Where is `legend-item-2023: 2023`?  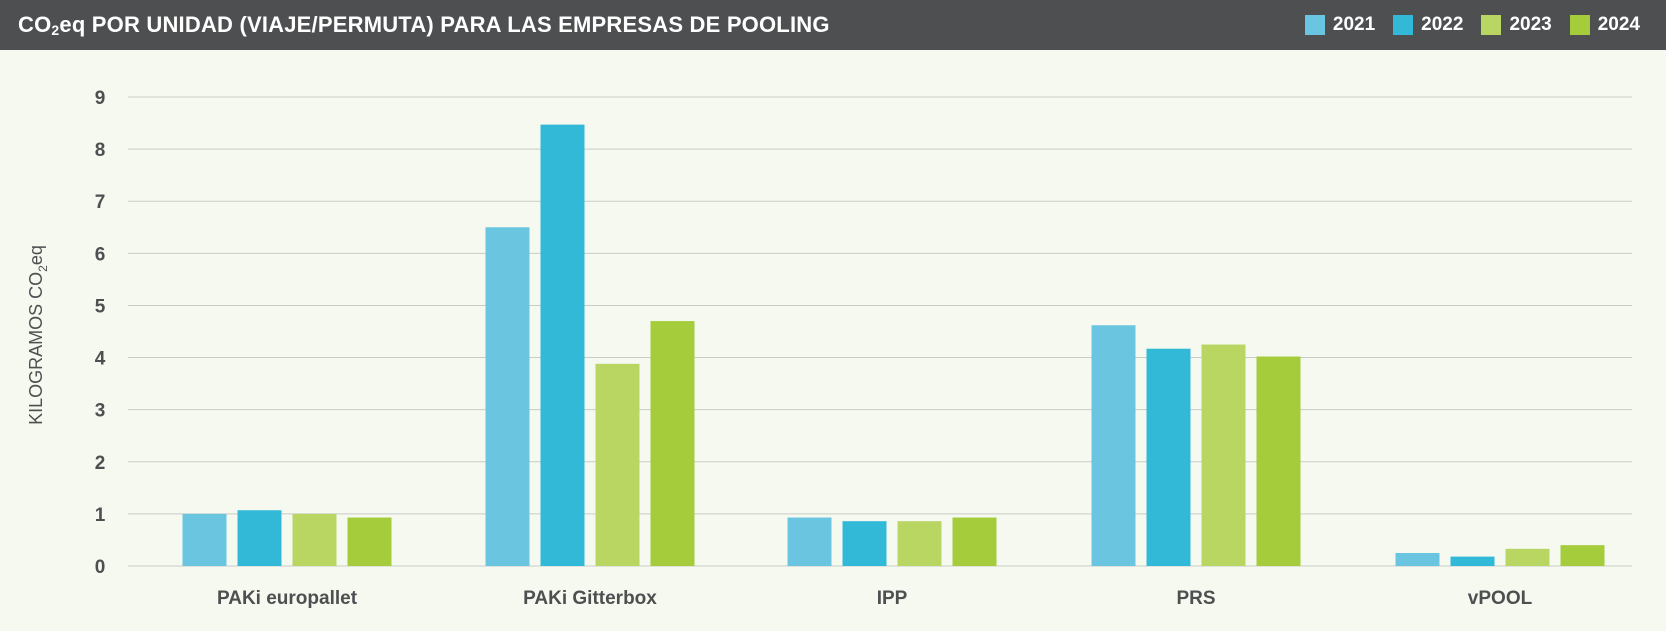 legend-item-2023: 2023 is located at coordinates (1516, 25).